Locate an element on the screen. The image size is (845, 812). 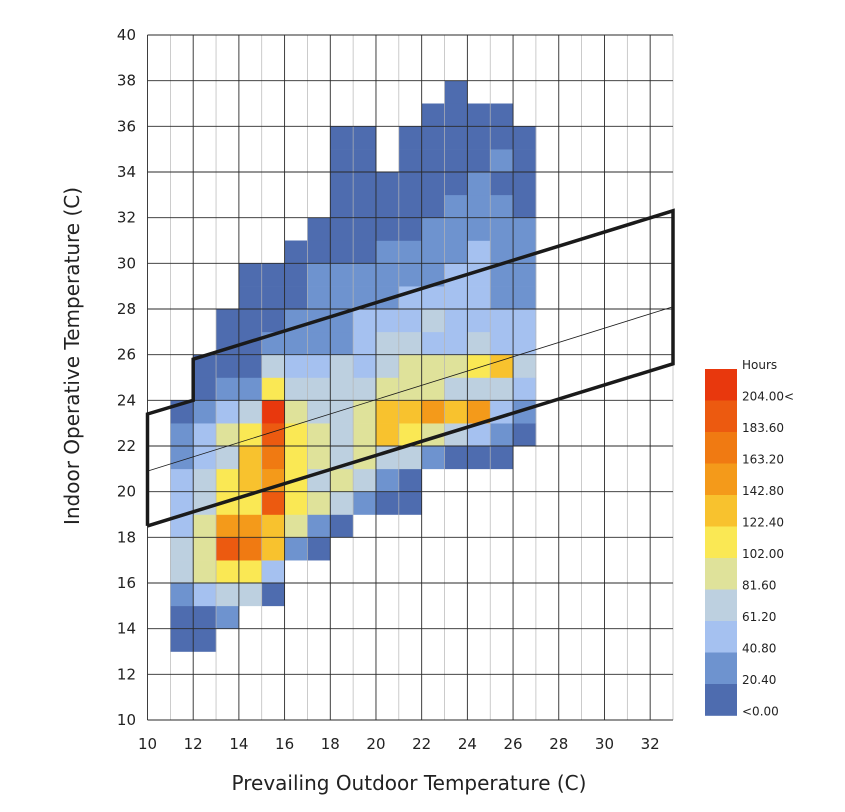
x-axis-title: Prevailing Outdoor Temperature (C) is located at coordinates (409, 783).